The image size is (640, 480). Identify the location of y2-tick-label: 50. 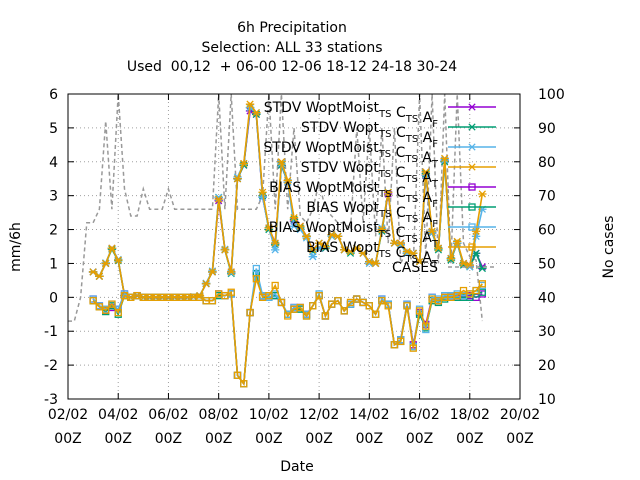
(547, 264).